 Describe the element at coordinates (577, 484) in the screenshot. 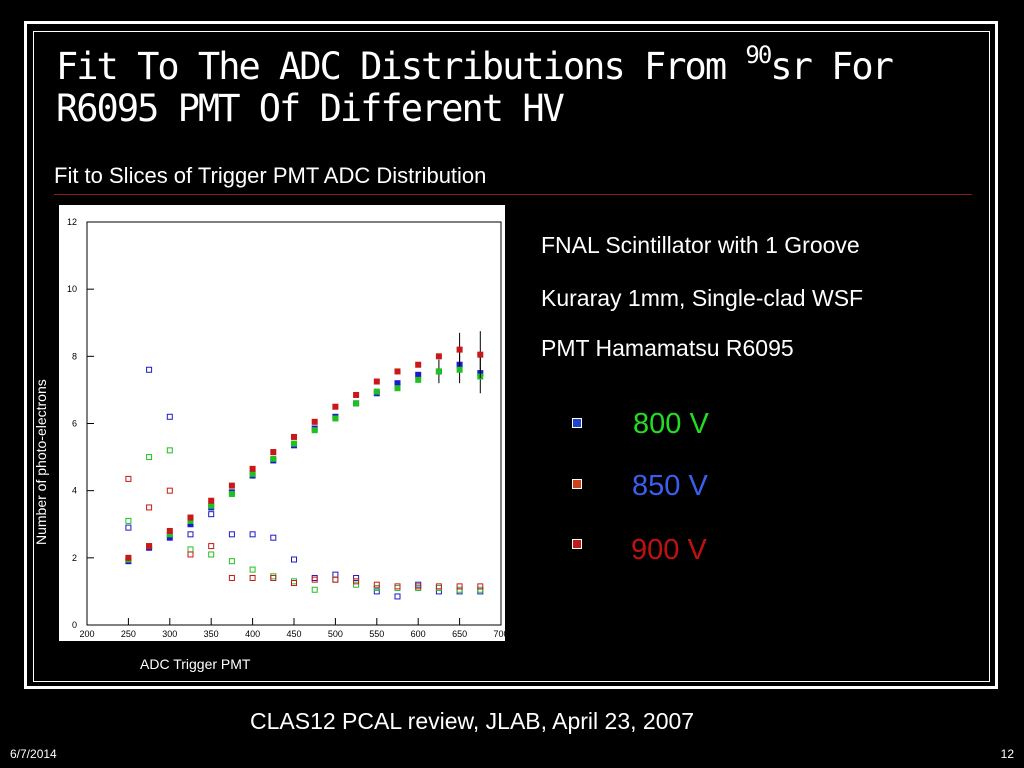

I see `legend-marker-850v` at that location.